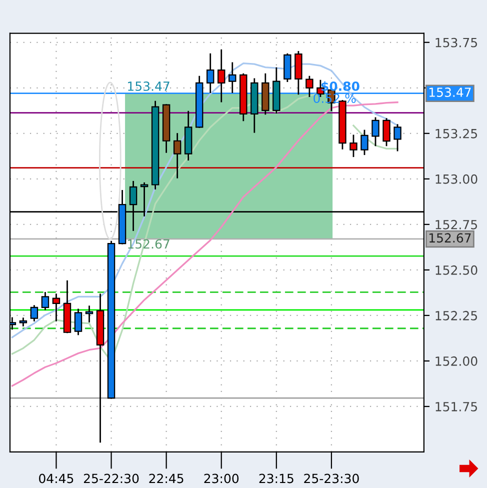 The image size is (487, 488). I want to click on y-tick-label: 152.00, so click(457, 361).